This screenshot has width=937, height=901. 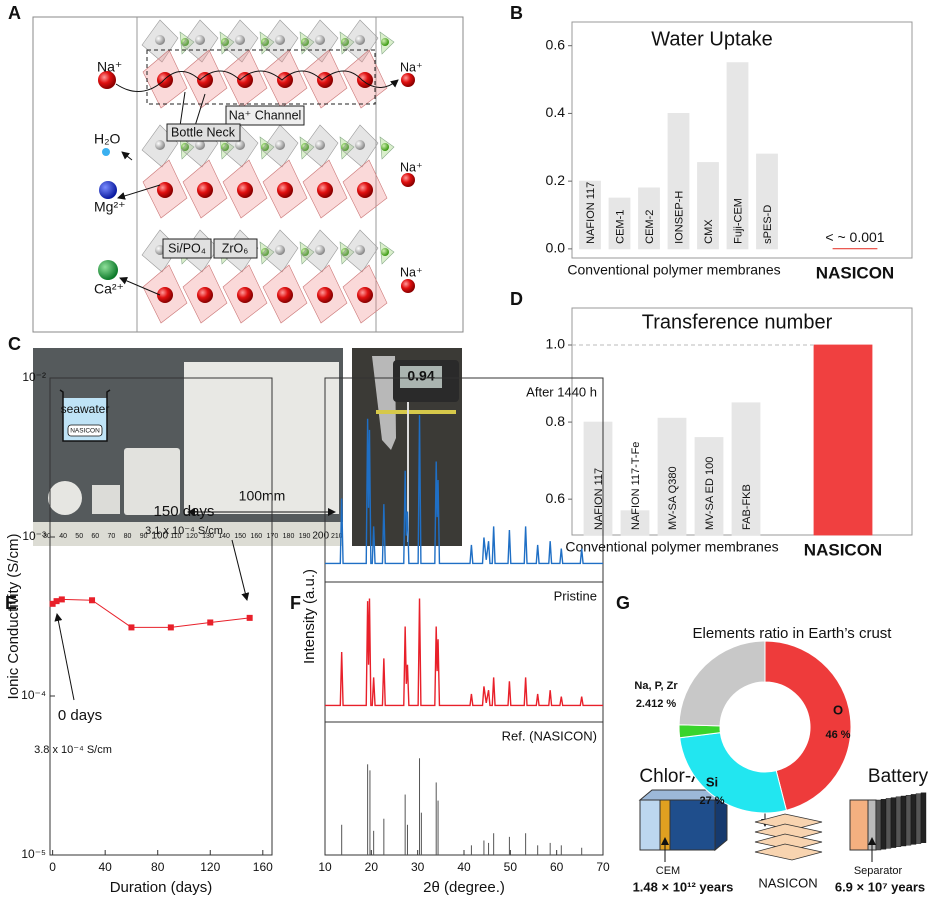 What do you see at coordinates (161, 616) in the screenshot?
I see `plot-frame` at bounding box center [161, 616].